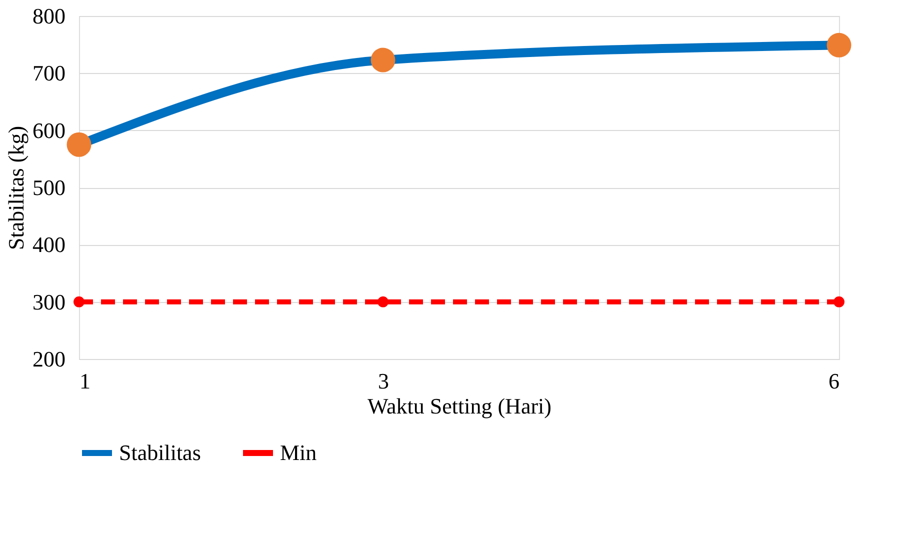 This screenshot has height=540, width=907. Describe the element at coordinates (49, 16) in the screenshot. I see `y-tick-label: 800` at that location.